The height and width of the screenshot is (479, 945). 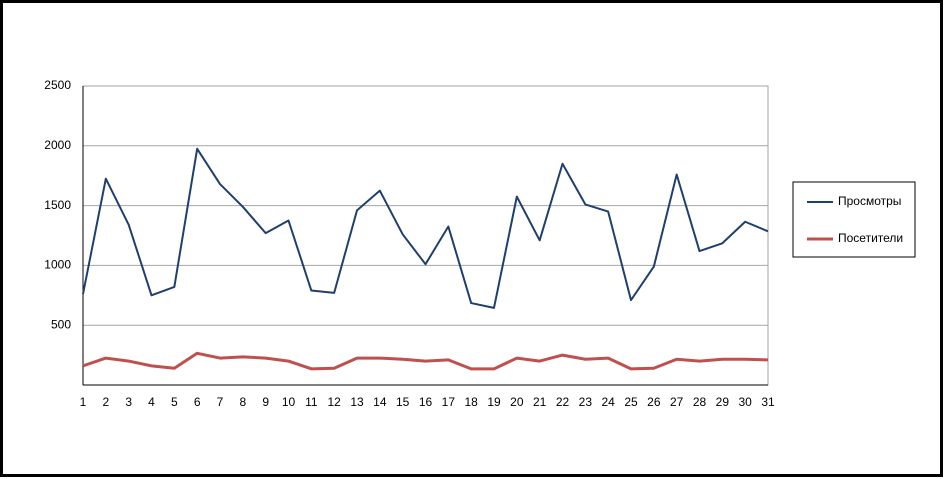 I want to click on x-tick-label: 31, so click(x=768, y=402).